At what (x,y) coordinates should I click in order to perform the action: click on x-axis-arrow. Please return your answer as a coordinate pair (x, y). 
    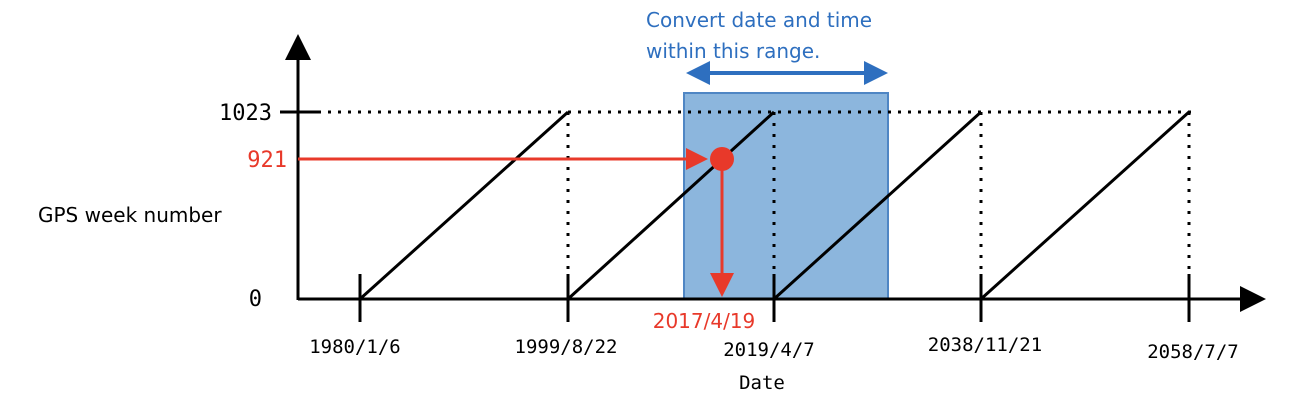
    Looking at the image, I should click on (1253, 299).